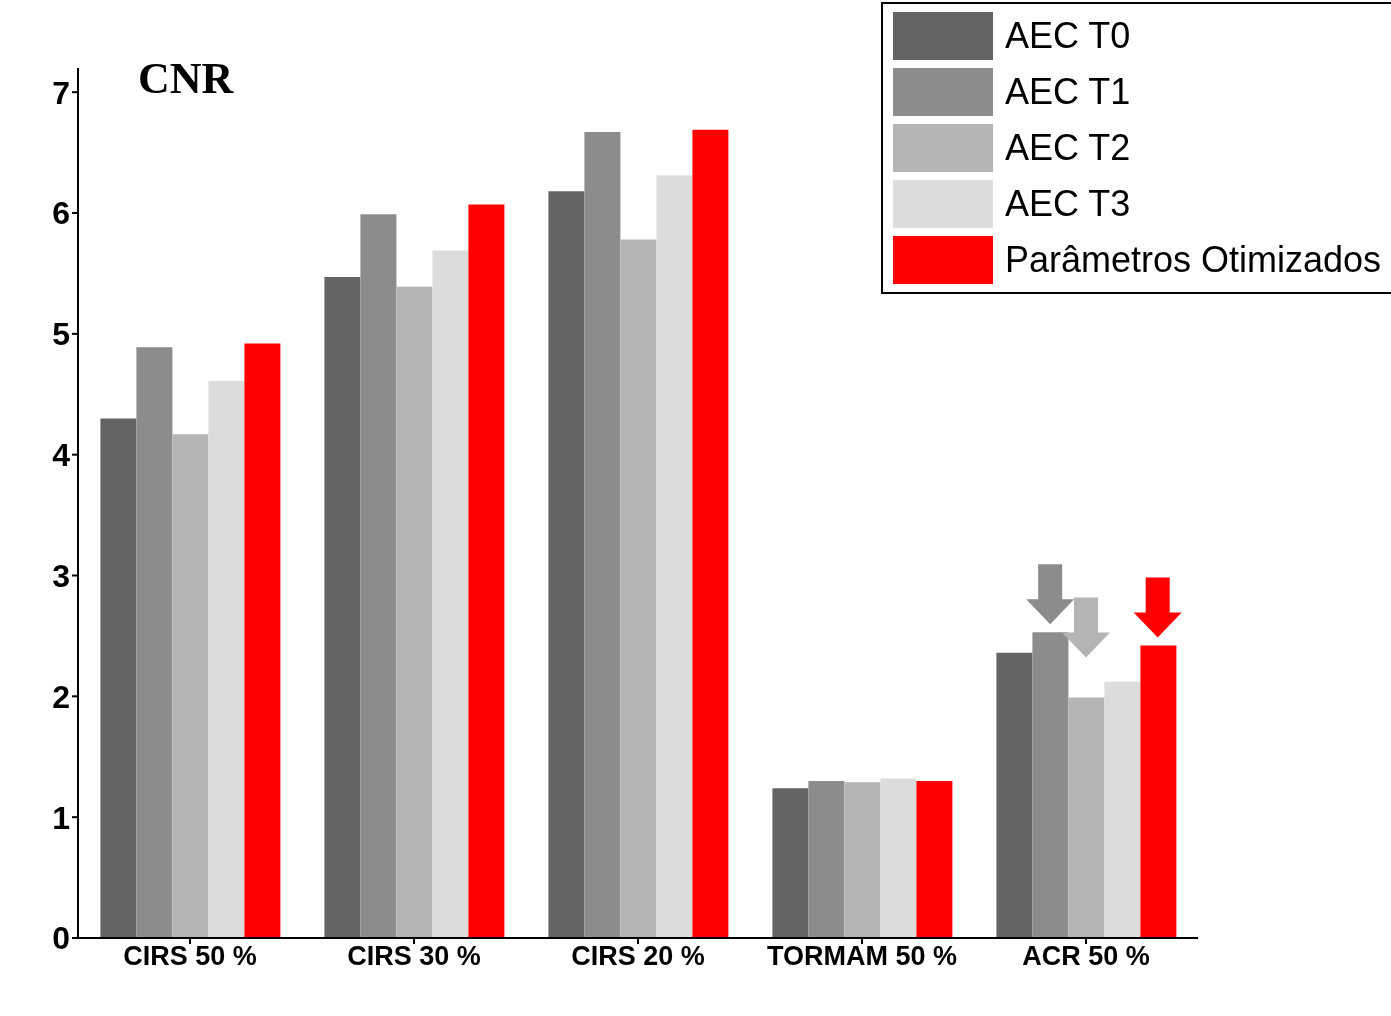  Describe the element at coordinates (190, 956) in the screenshot. I see `x-tick-label: CIRS 50 %` at that location.